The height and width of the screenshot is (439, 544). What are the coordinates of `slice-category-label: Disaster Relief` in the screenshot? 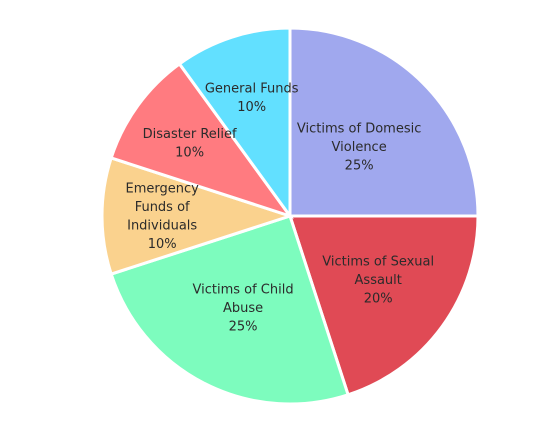 It's located at (190, 133).